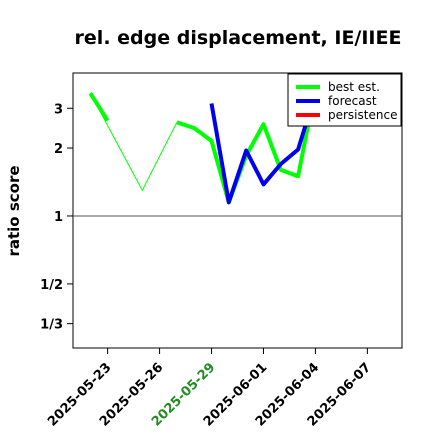  I want to click on series-group, so click(203, 146).